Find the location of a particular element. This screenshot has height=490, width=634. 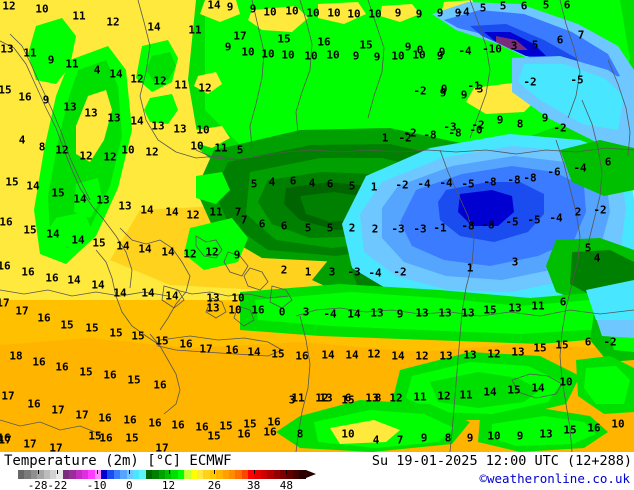

colorbar-gradient is located at coordinates (162, 474).